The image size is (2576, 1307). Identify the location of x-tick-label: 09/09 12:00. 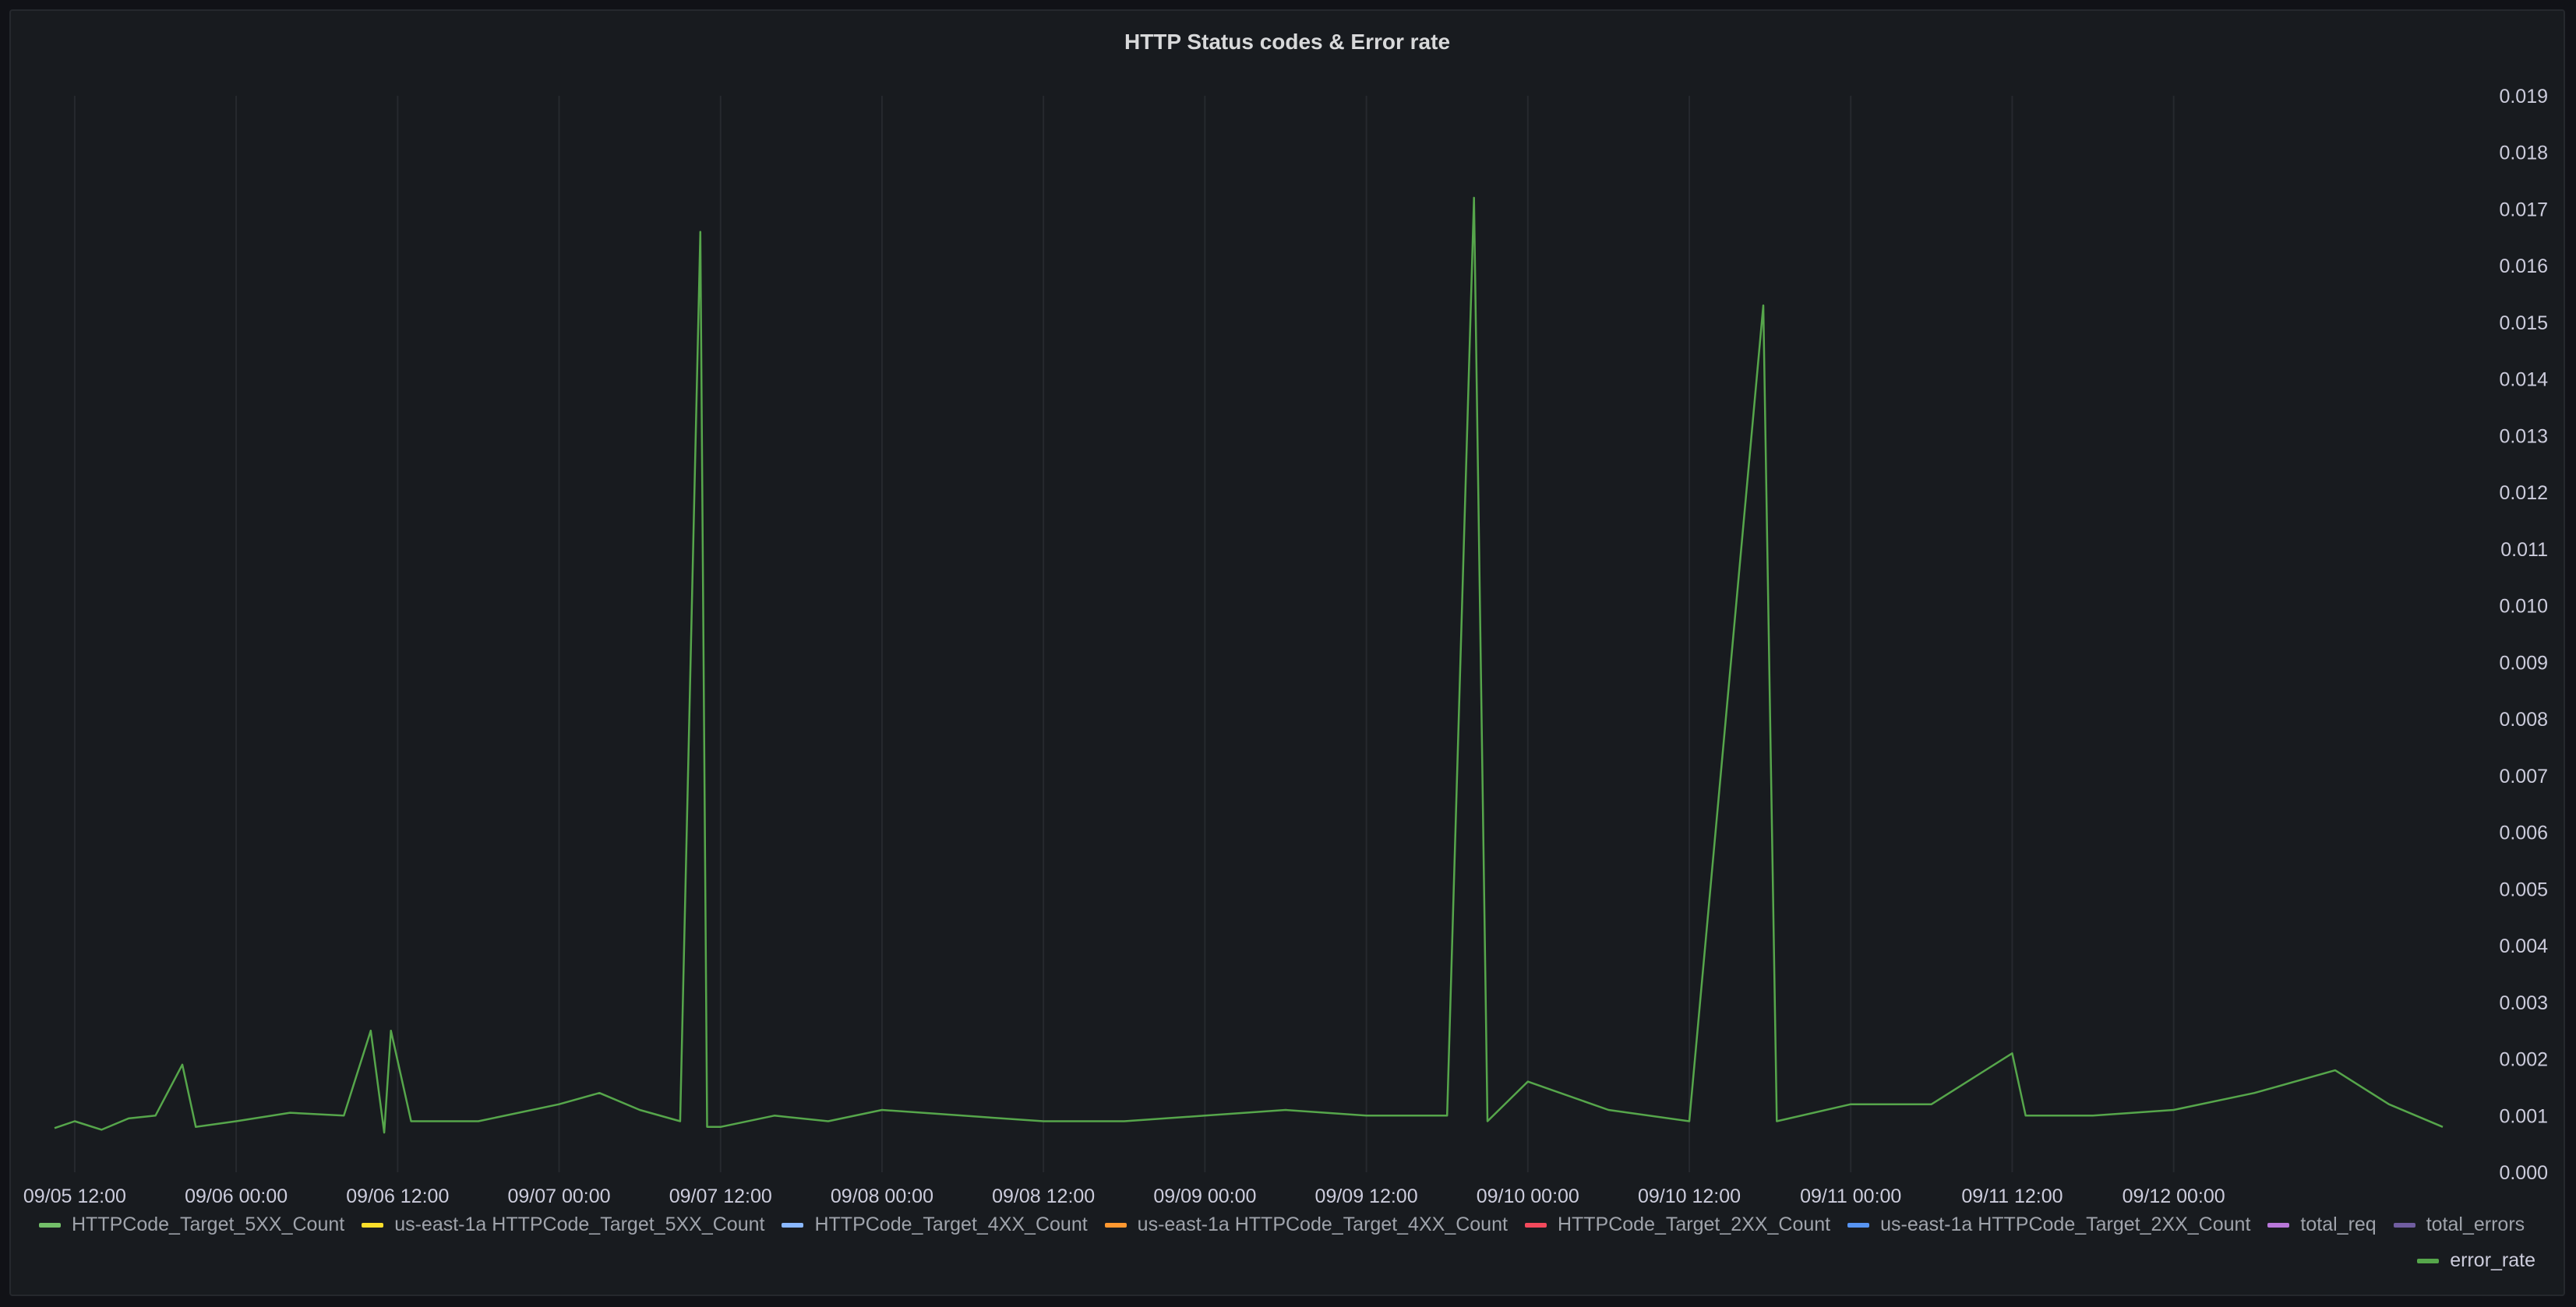
(1366, 1196).